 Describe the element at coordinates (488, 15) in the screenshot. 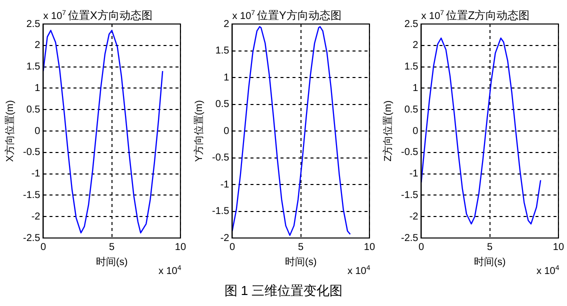

I see `chart-title: 位置Z方向动态图` at that location.